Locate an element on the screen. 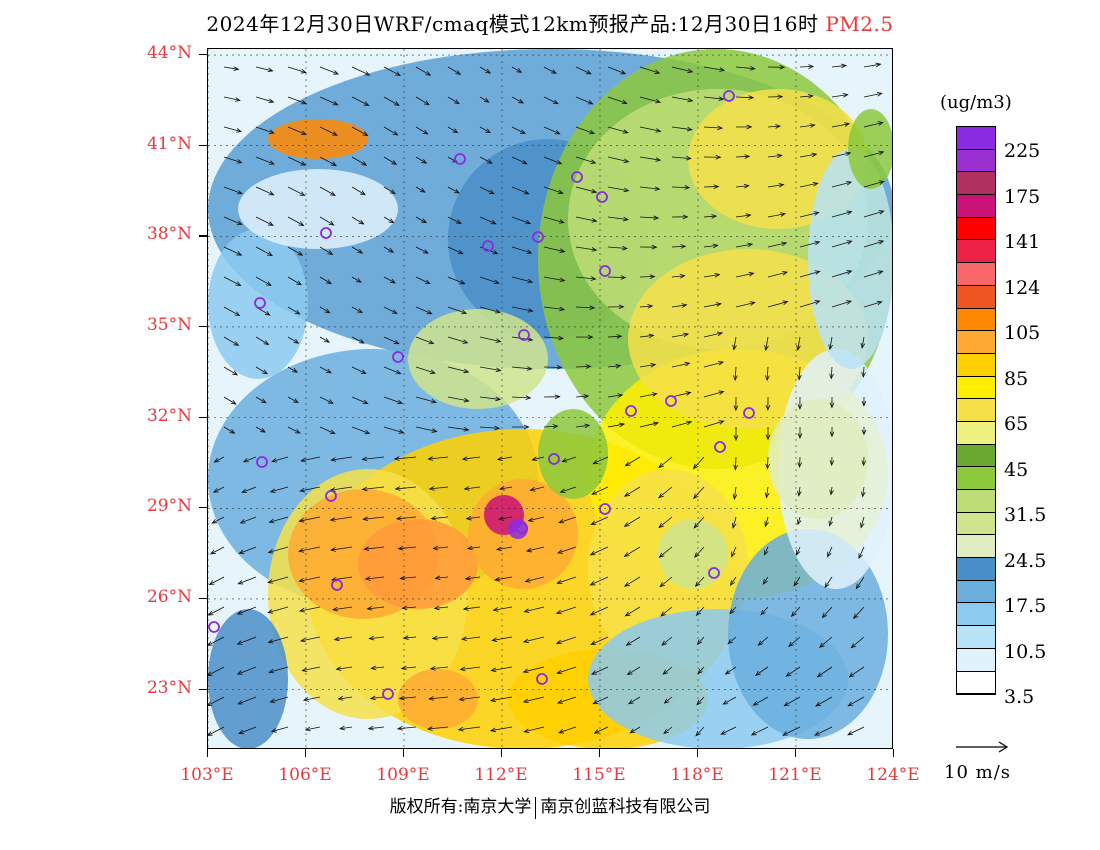 Image resolution: width=1100 pixels, height=850 pixels. longitude-label: 109°E is located at coordinates (403, 775).